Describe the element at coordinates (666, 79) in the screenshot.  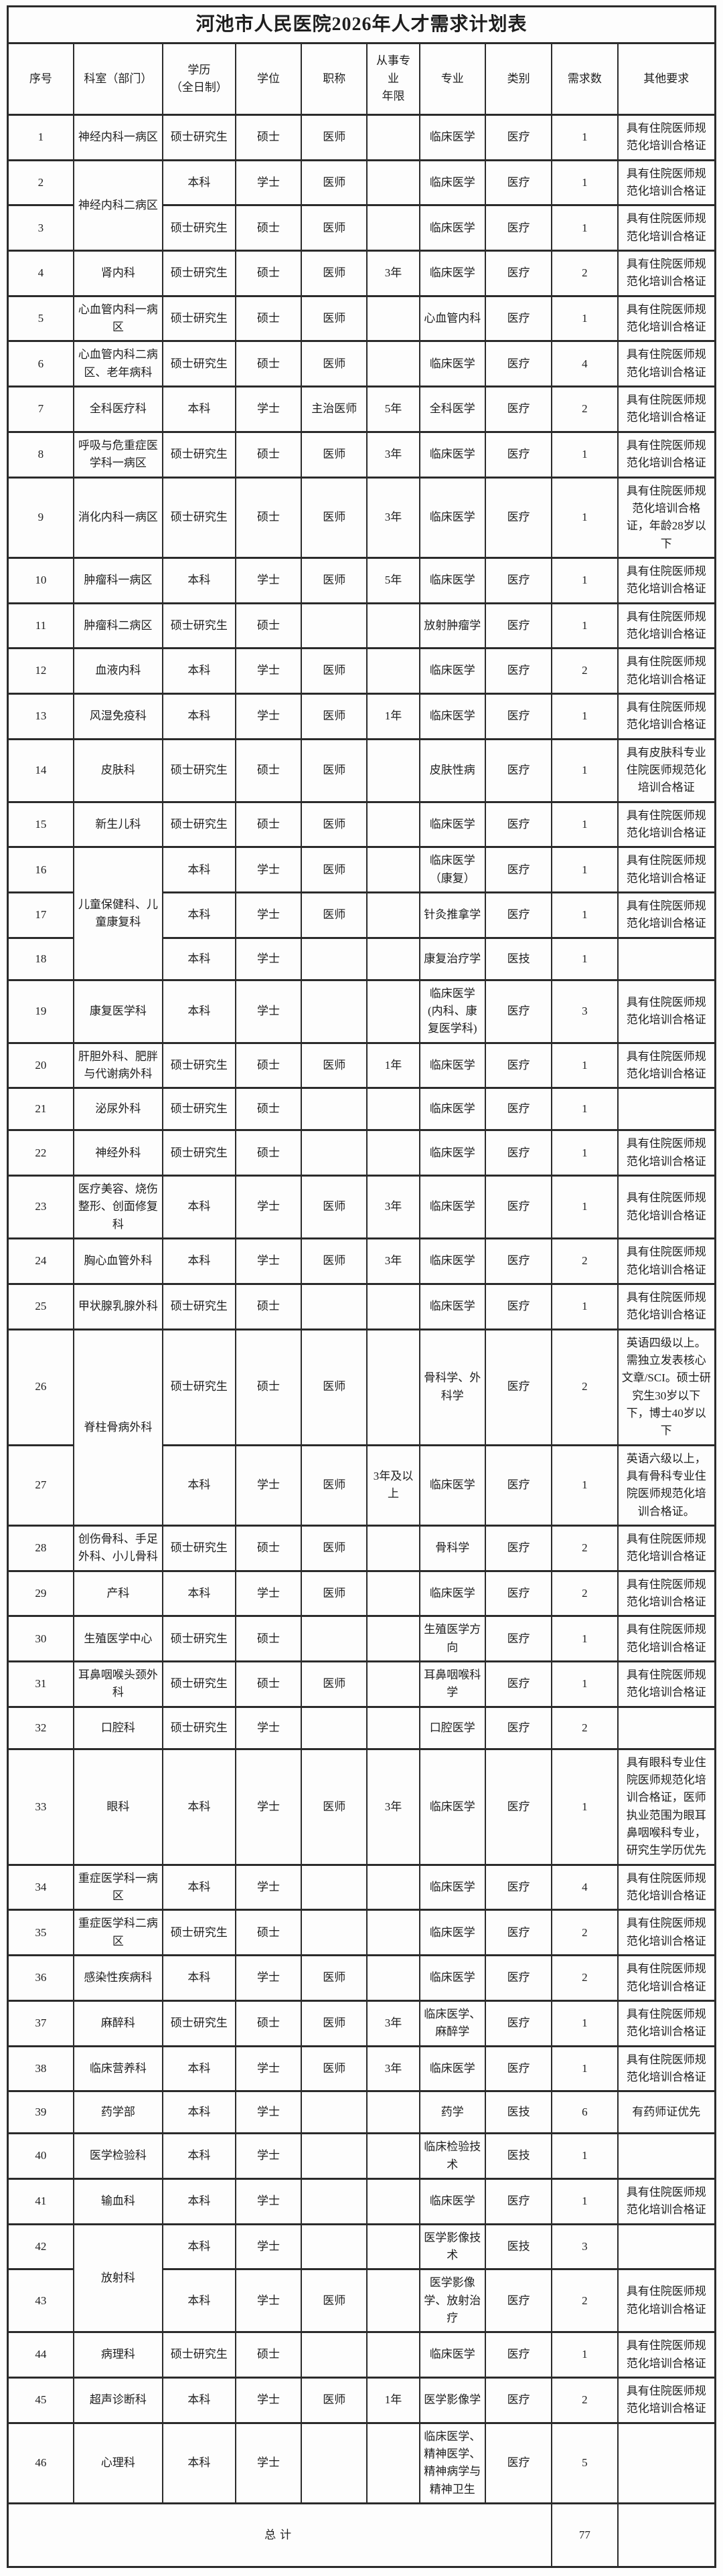
I see `column-header-other-requirements: 其他要求` at that location.